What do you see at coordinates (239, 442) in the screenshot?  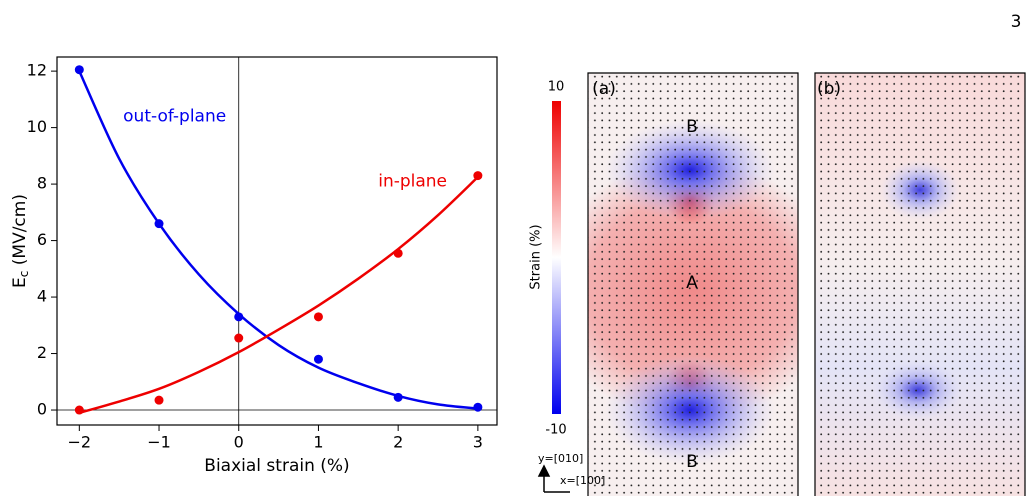 I see `x-tick-label: 0` at bounding box center [239, 442].